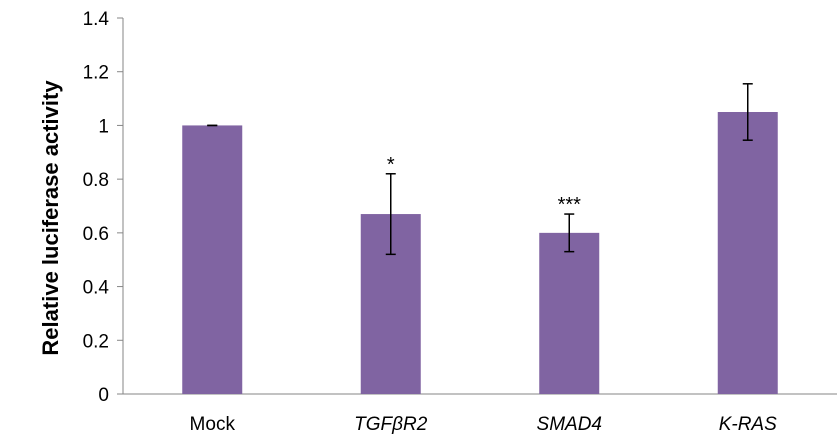  What do you see at coordinates (96, 19) in the screenshot?
I see `y-tick-label: 1.4` at bounding box center [96, 19].